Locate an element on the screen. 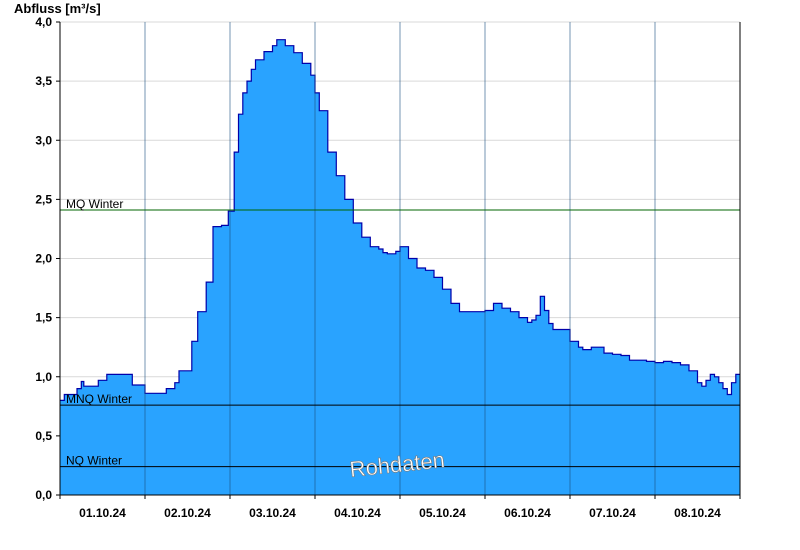  y-axis-label: Abfluss [m³/s] is located at coordinates (57, 8).